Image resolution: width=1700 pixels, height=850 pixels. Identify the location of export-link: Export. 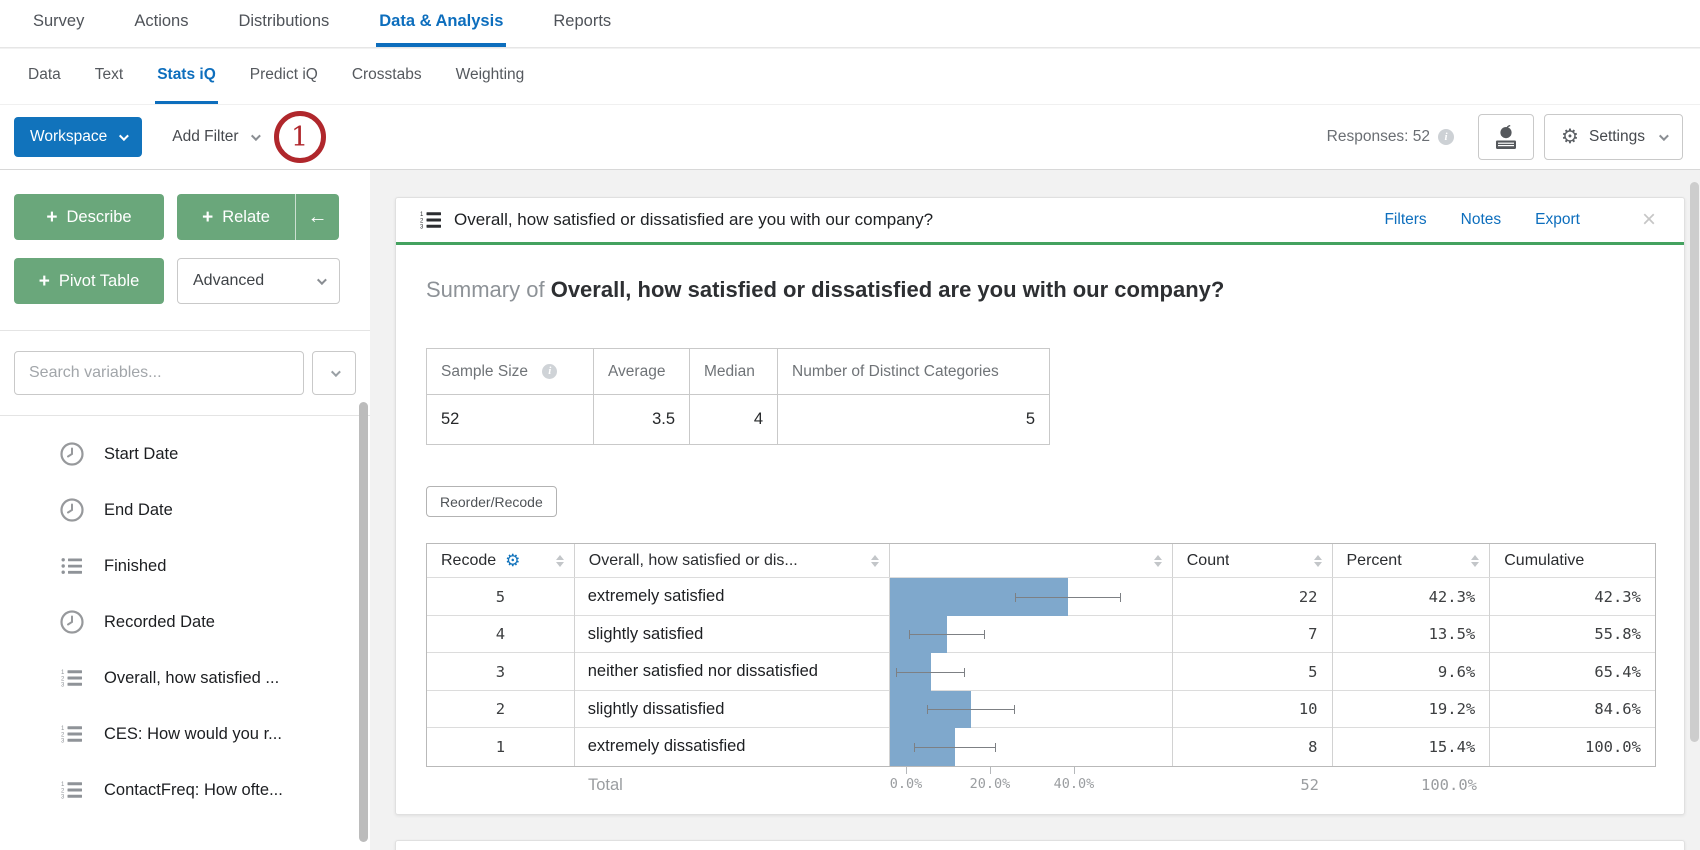
(1557, 219).